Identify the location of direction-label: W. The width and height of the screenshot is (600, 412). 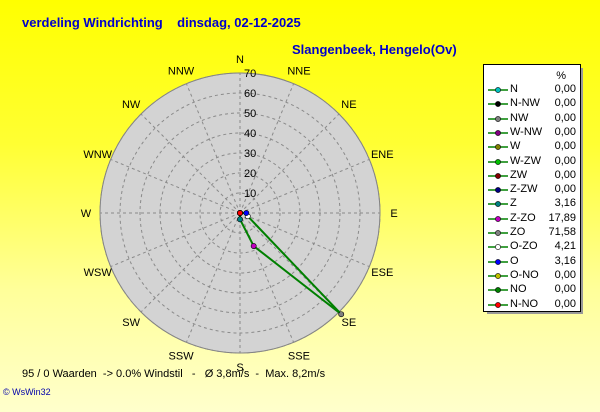
(86, 214).